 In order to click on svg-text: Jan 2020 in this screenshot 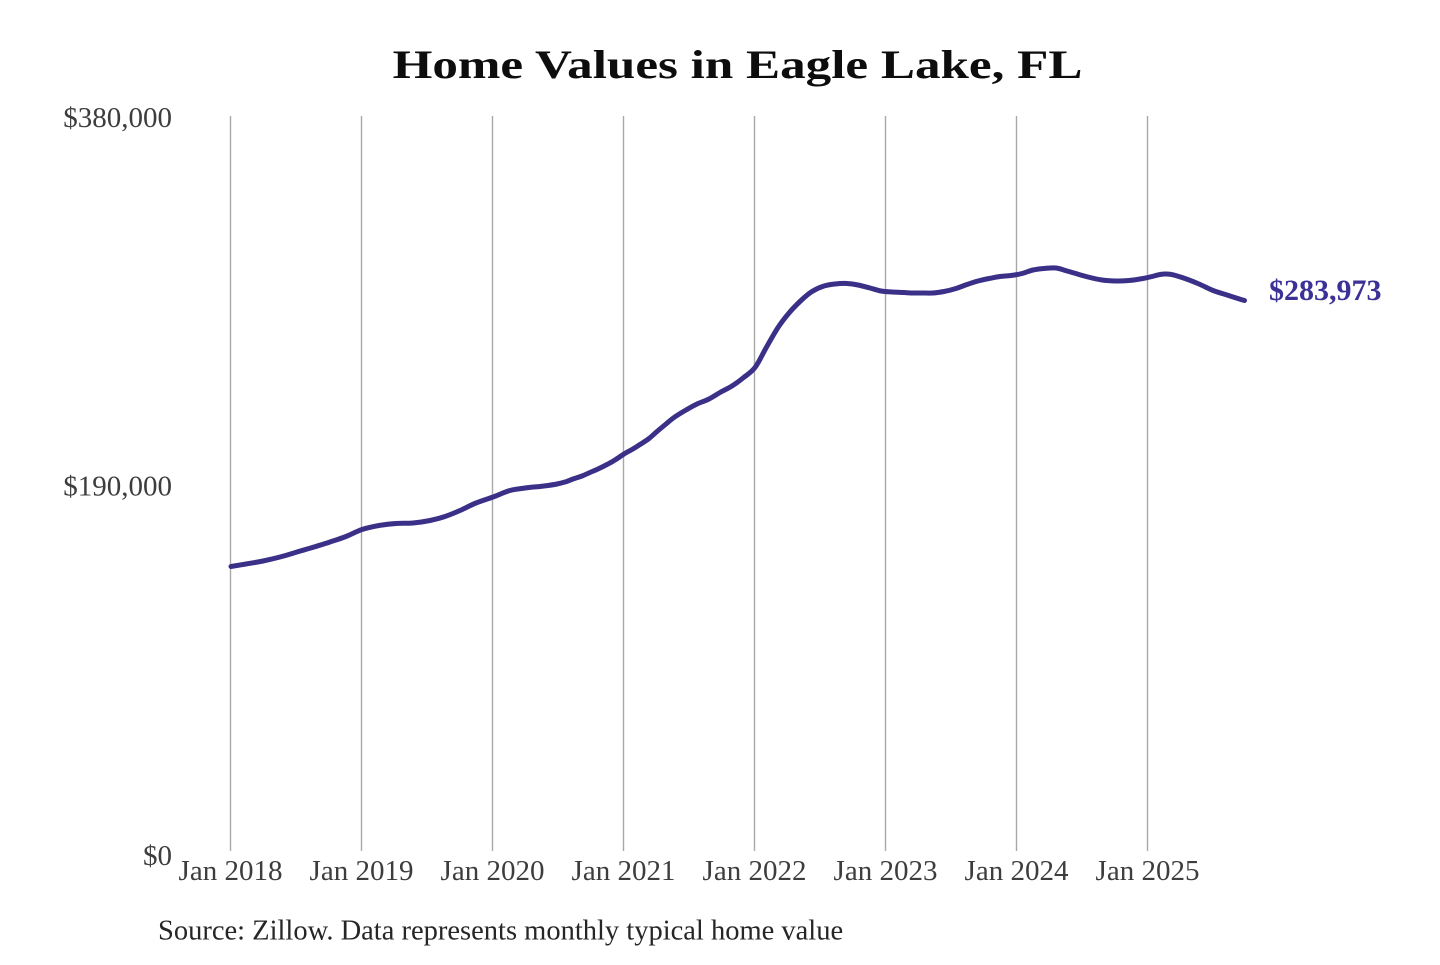, I will do `click(493, 871)`.